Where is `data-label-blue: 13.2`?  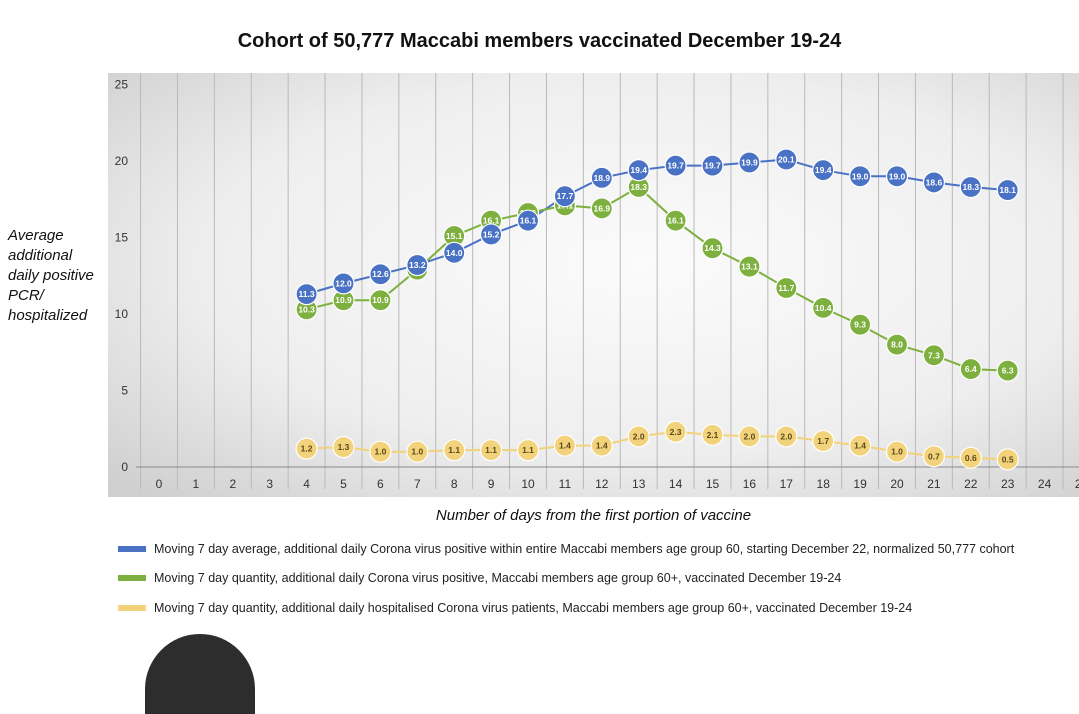
data-label-blue: 13.2 is located at coordinates (417, 265).